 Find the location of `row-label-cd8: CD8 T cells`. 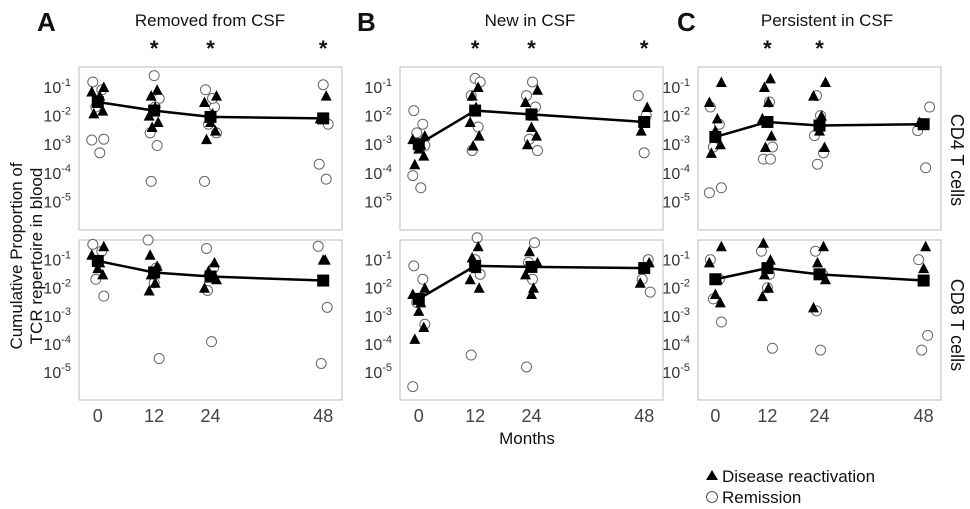

row-label-cd8: CD8 T cells is located at coordinates (957, 325).